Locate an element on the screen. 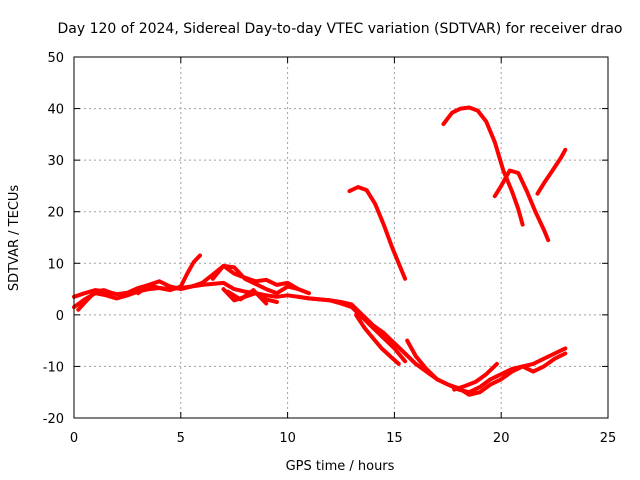 Image resolution: width=640 pixels, height=480 pixels. series-arc-k is located at coordinates (475, 376).